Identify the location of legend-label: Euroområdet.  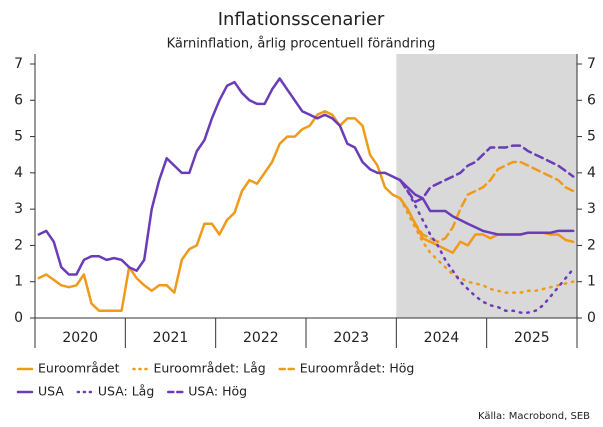
(79, 368).